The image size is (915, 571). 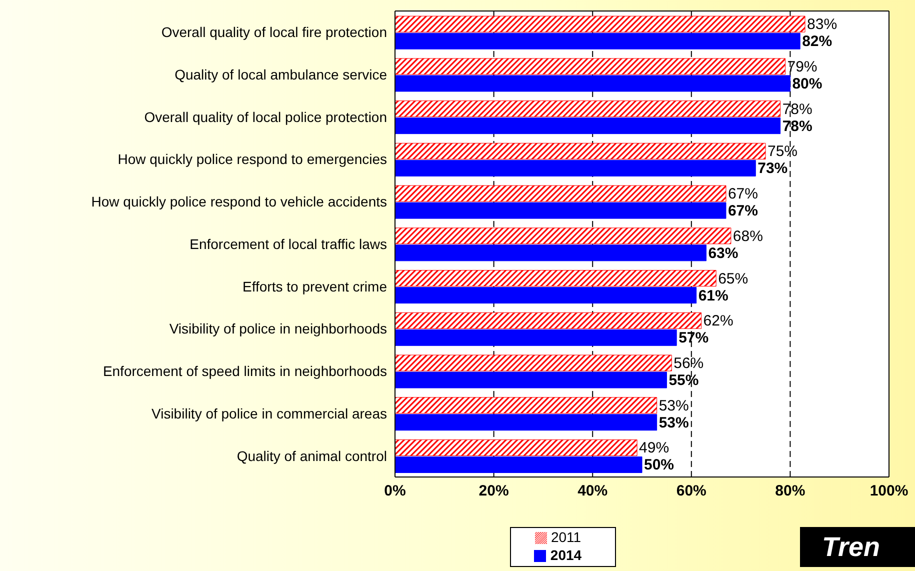 What do you see at coordinates (691, 491) in the screenshot?
I see `x-tick-label: 60%` at bounding box center [691, 491].